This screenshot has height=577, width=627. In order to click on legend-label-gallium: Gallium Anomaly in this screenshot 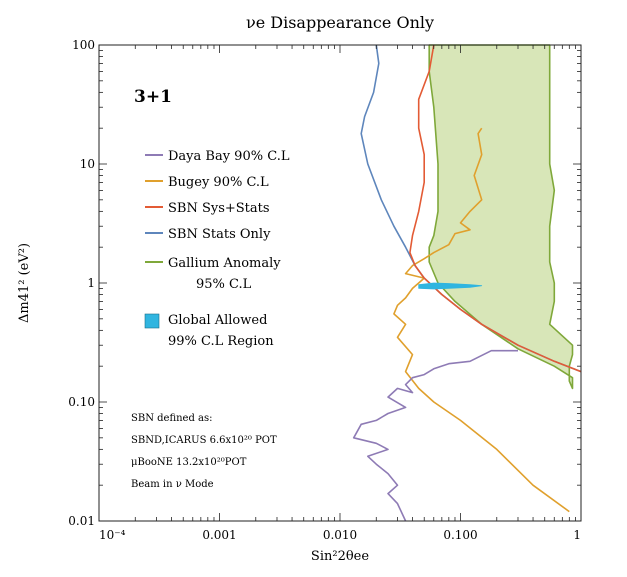, I will do `click(224, 263)`.